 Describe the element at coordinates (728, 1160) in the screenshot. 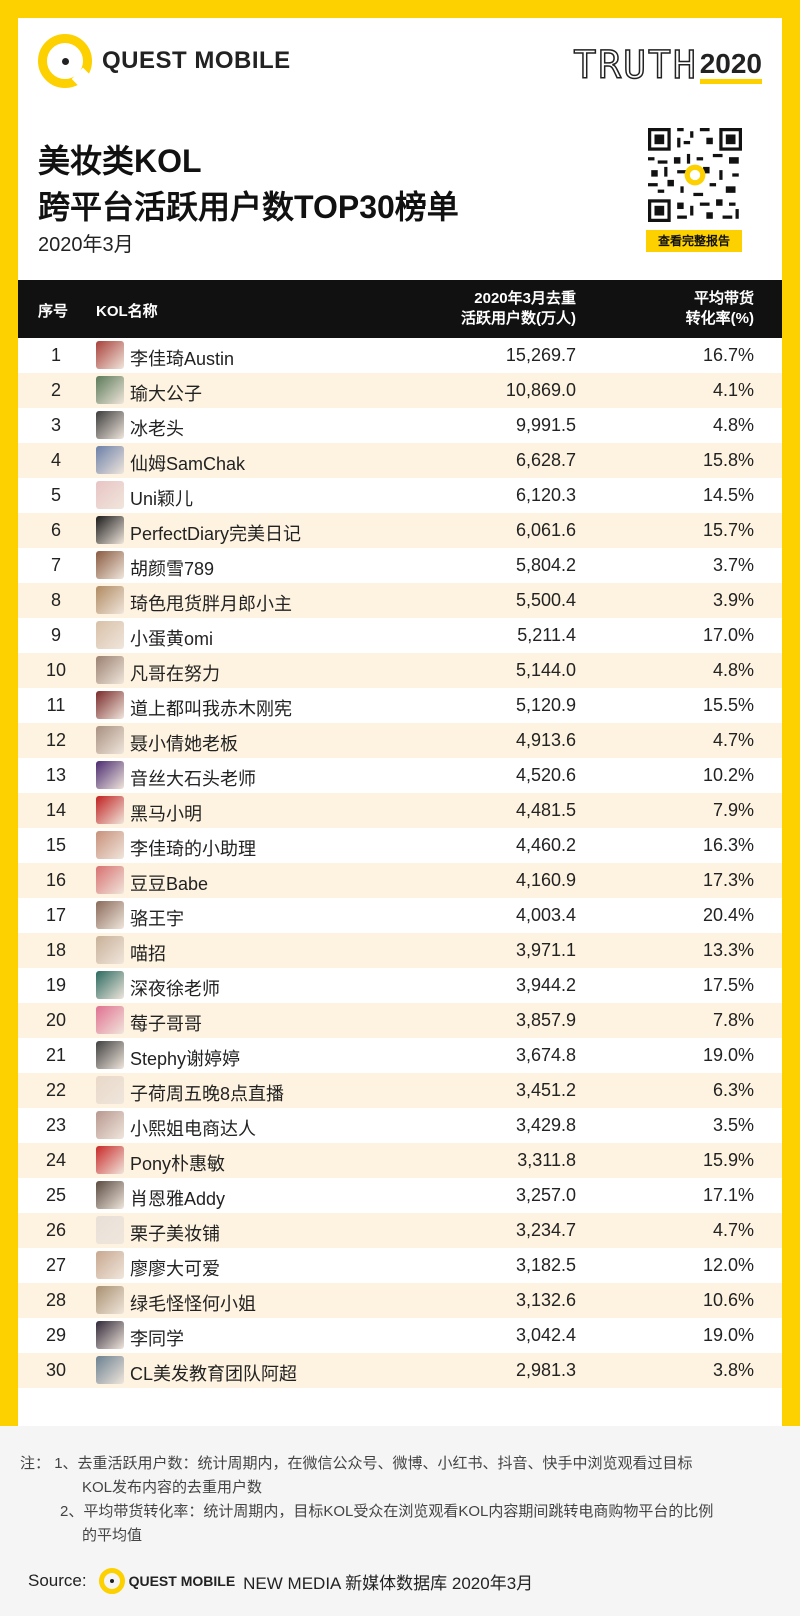

I see `conversion-rate: 15.9%` at that location.